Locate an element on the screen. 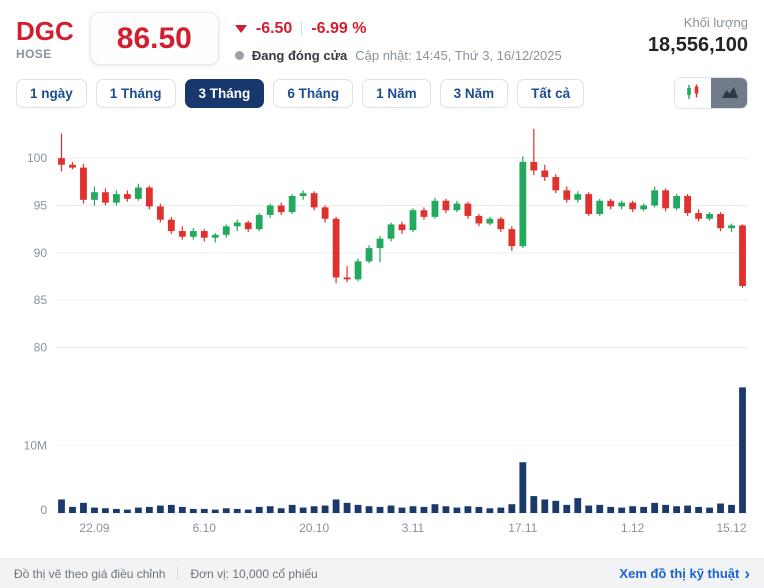 This screenshot has height=588, width=764. down-triangle-icon is located at coordinates (240, 28).